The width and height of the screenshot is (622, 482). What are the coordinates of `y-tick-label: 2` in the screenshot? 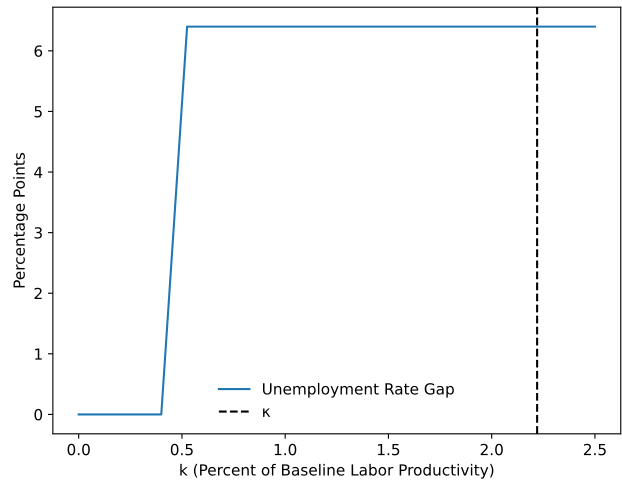 It's located at (38, 294).